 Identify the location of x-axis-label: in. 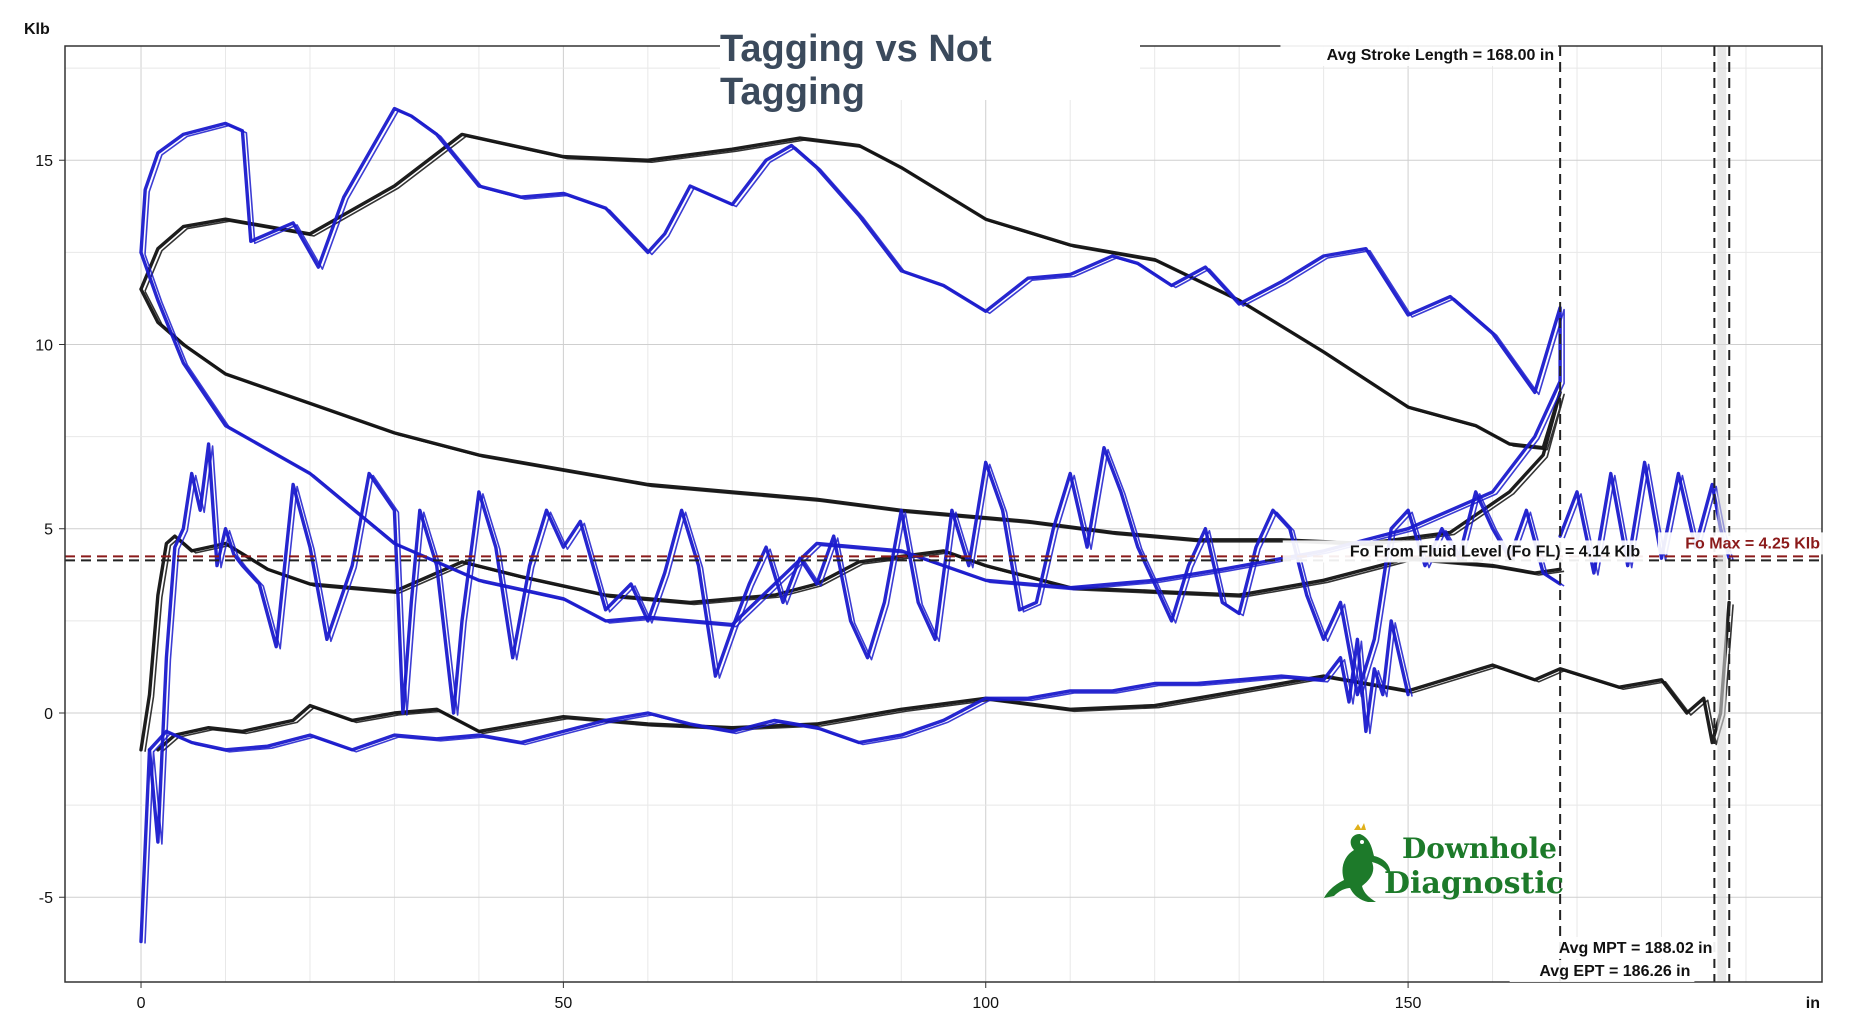
(1813, 1003).